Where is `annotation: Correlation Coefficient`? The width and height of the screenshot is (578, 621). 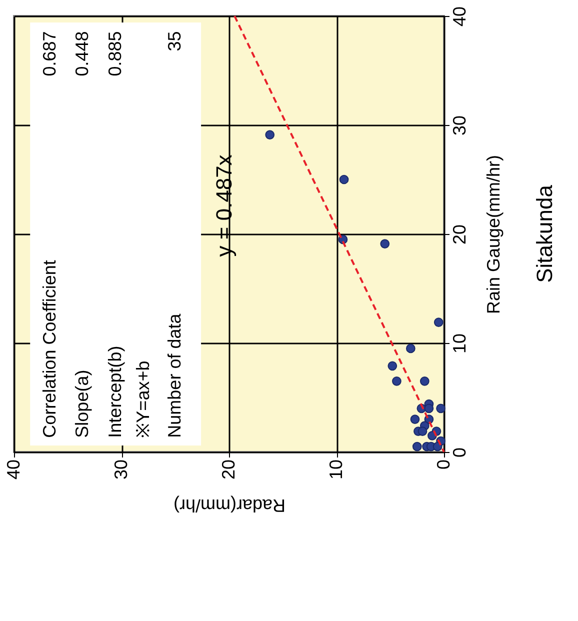 annotation: Correlation Coefficient is located at coordinates (50, 349).